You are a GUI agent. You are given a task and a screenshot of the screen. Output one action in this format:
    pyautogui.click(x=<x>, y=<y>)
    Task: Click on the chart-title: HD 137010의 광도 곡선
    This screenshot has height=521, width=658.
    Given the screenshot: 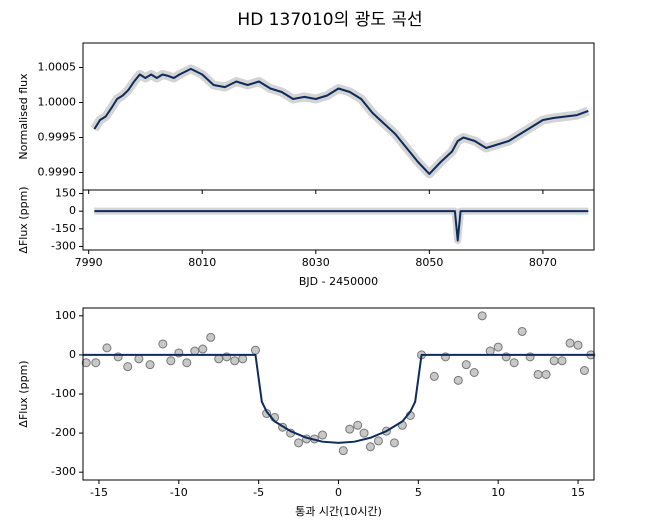 What is the action you would take?
    pyautogui.click(x=329, y=20)
    